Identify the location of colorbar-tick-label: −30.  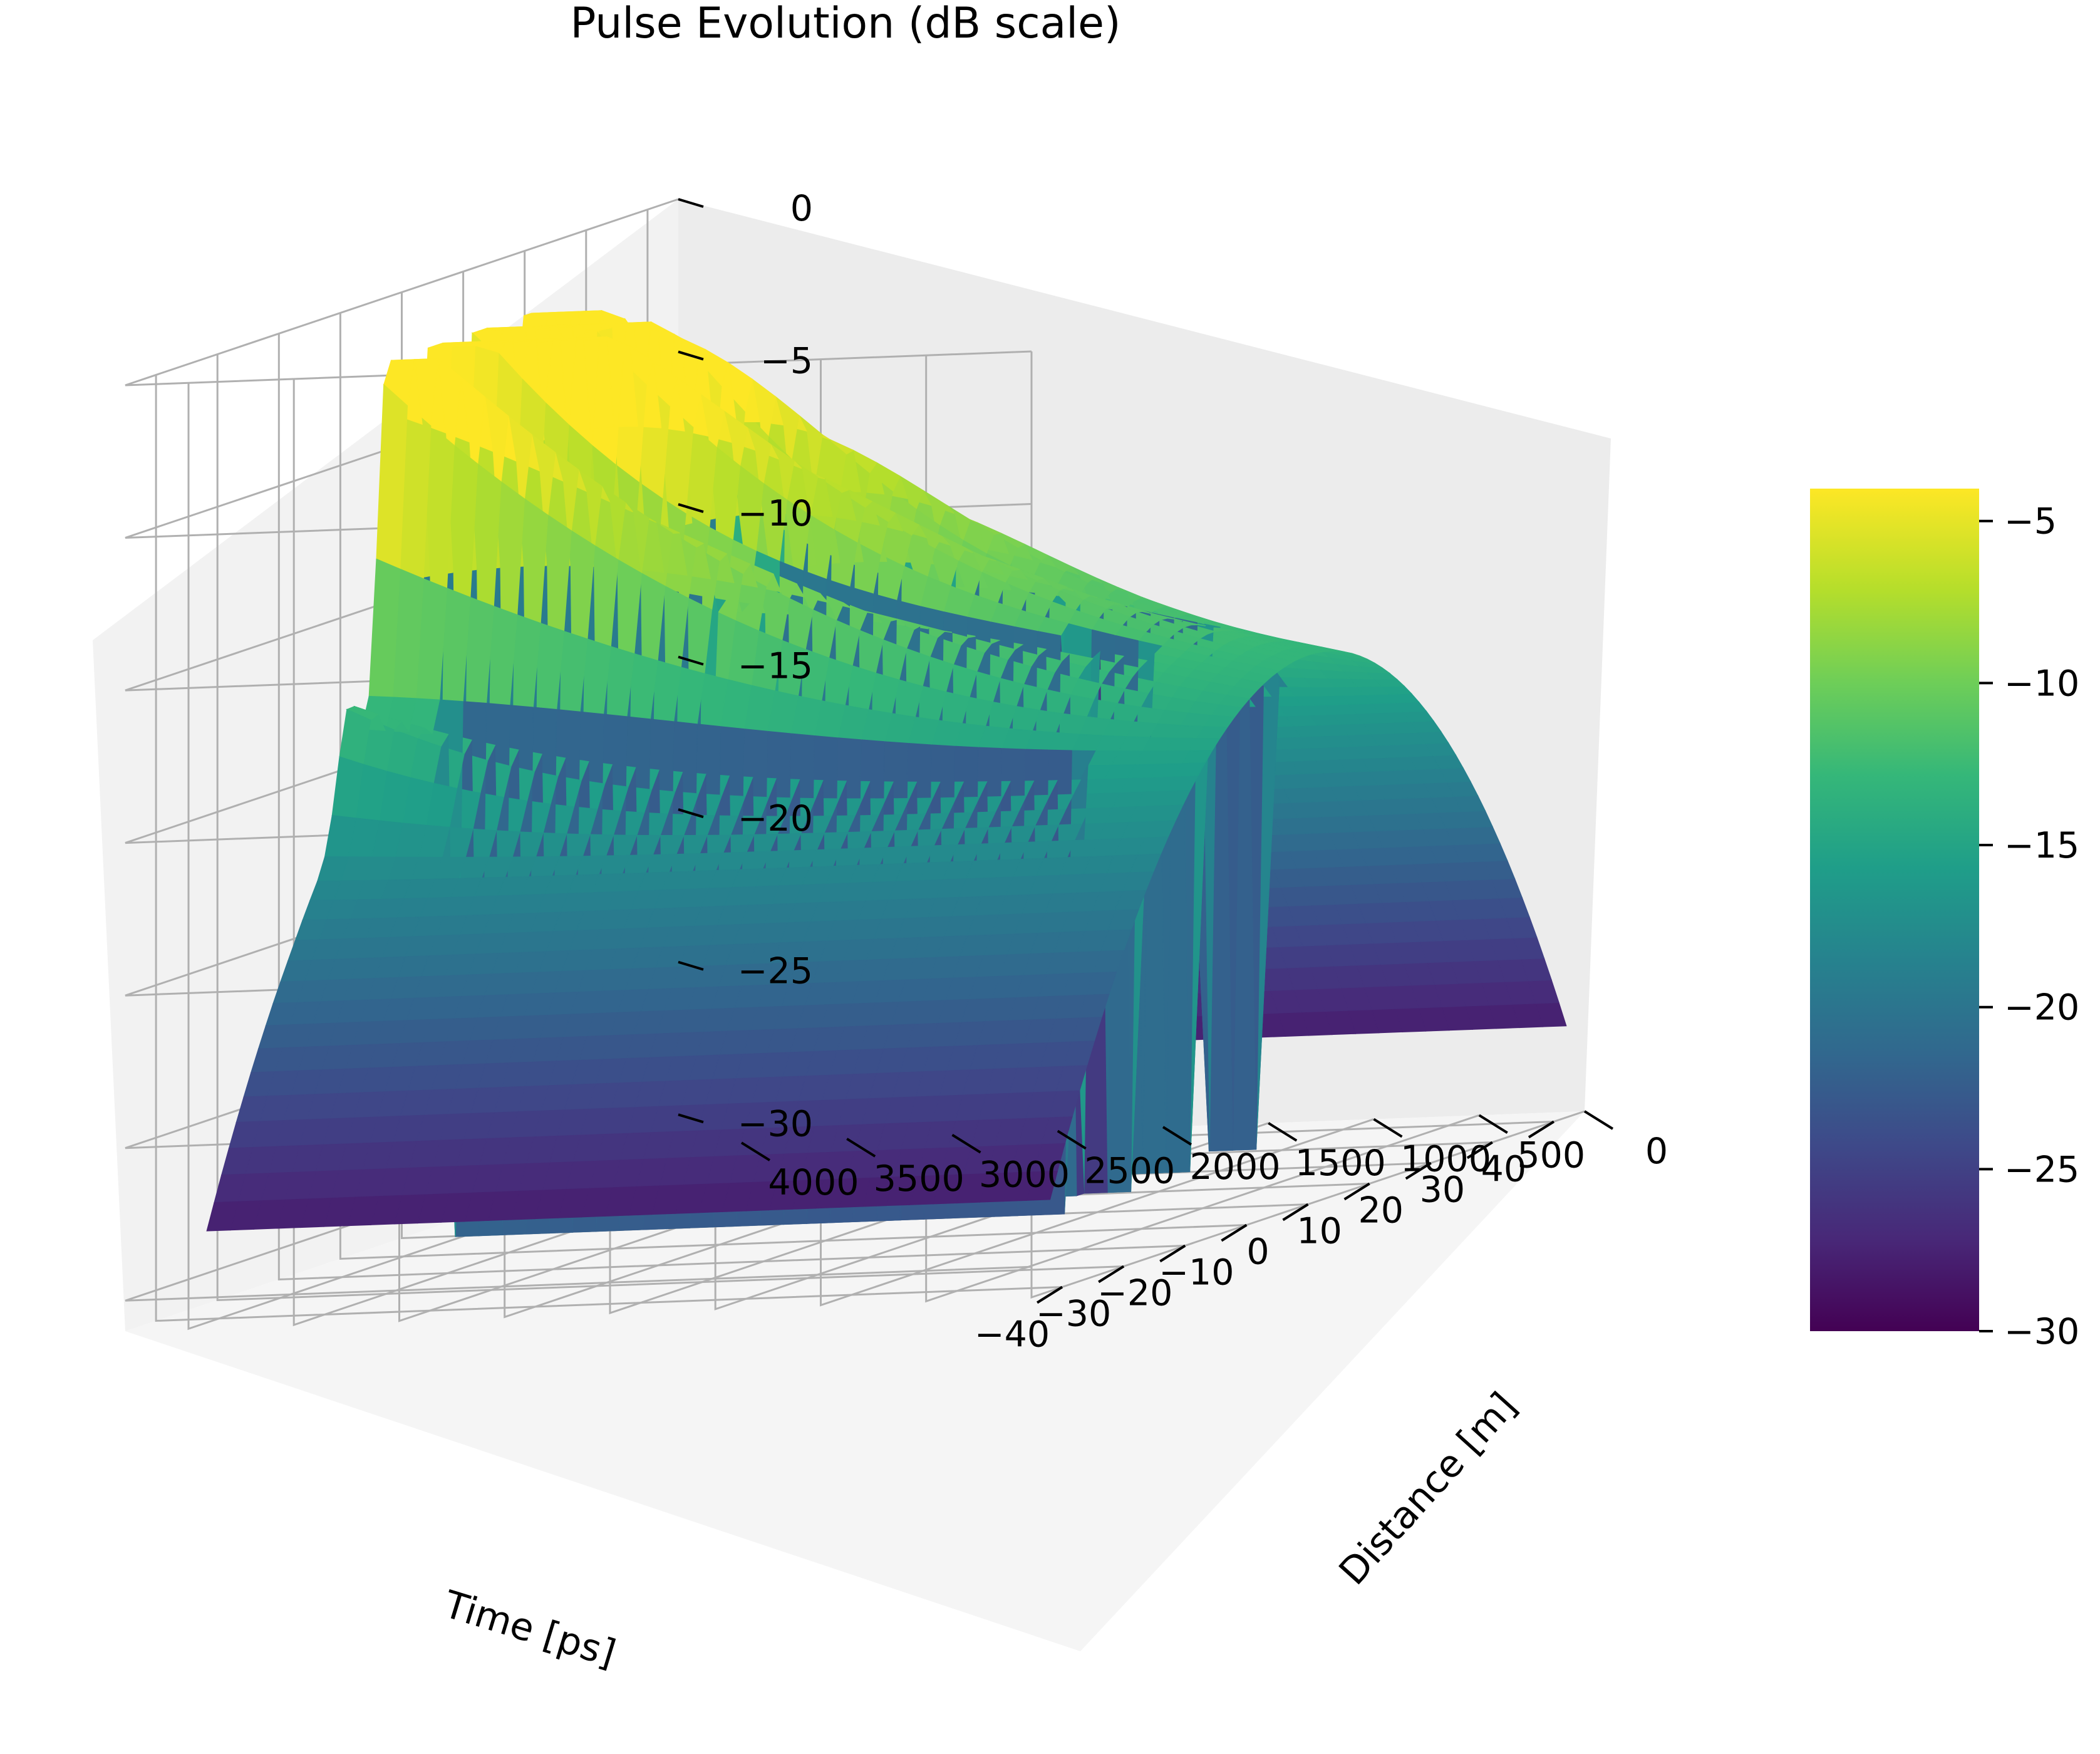
(2041, 1331).